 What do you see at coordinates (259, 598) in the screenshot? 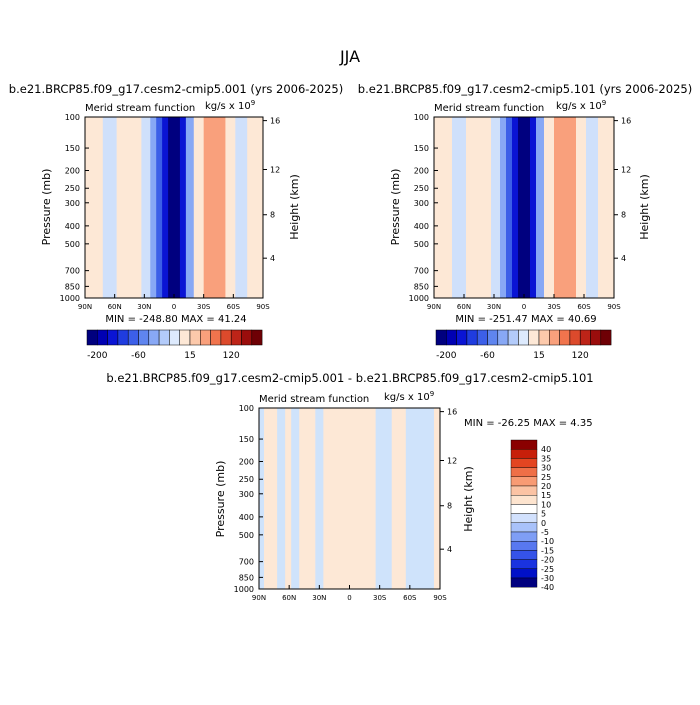
I see `x-tick-label: 90N` at bounding box center [259, 598].